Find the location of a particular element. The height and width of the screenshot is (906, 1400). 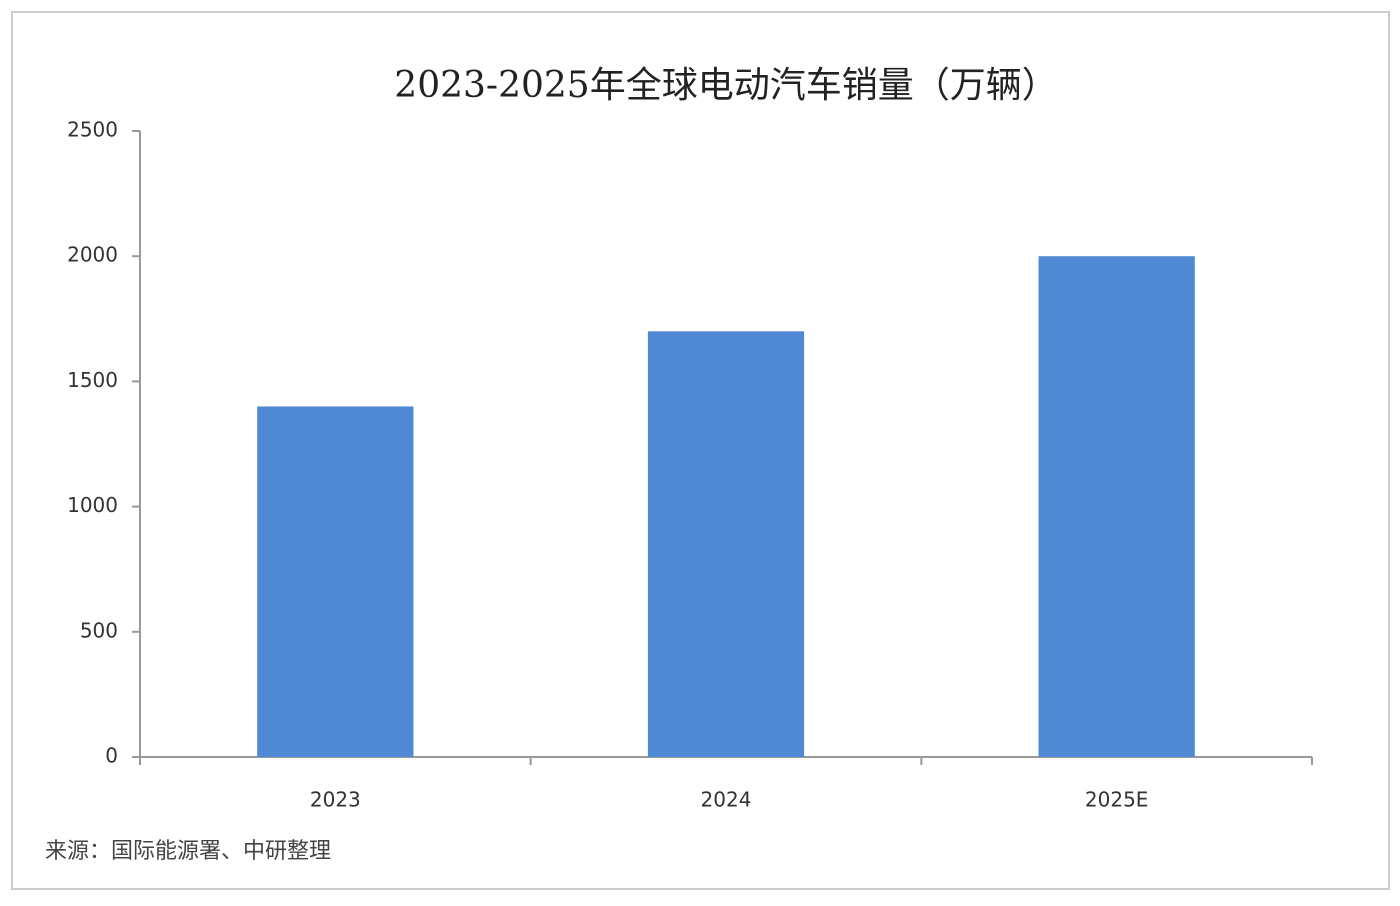

x-tick-label: 2024 is located at coordinates (726, 800).